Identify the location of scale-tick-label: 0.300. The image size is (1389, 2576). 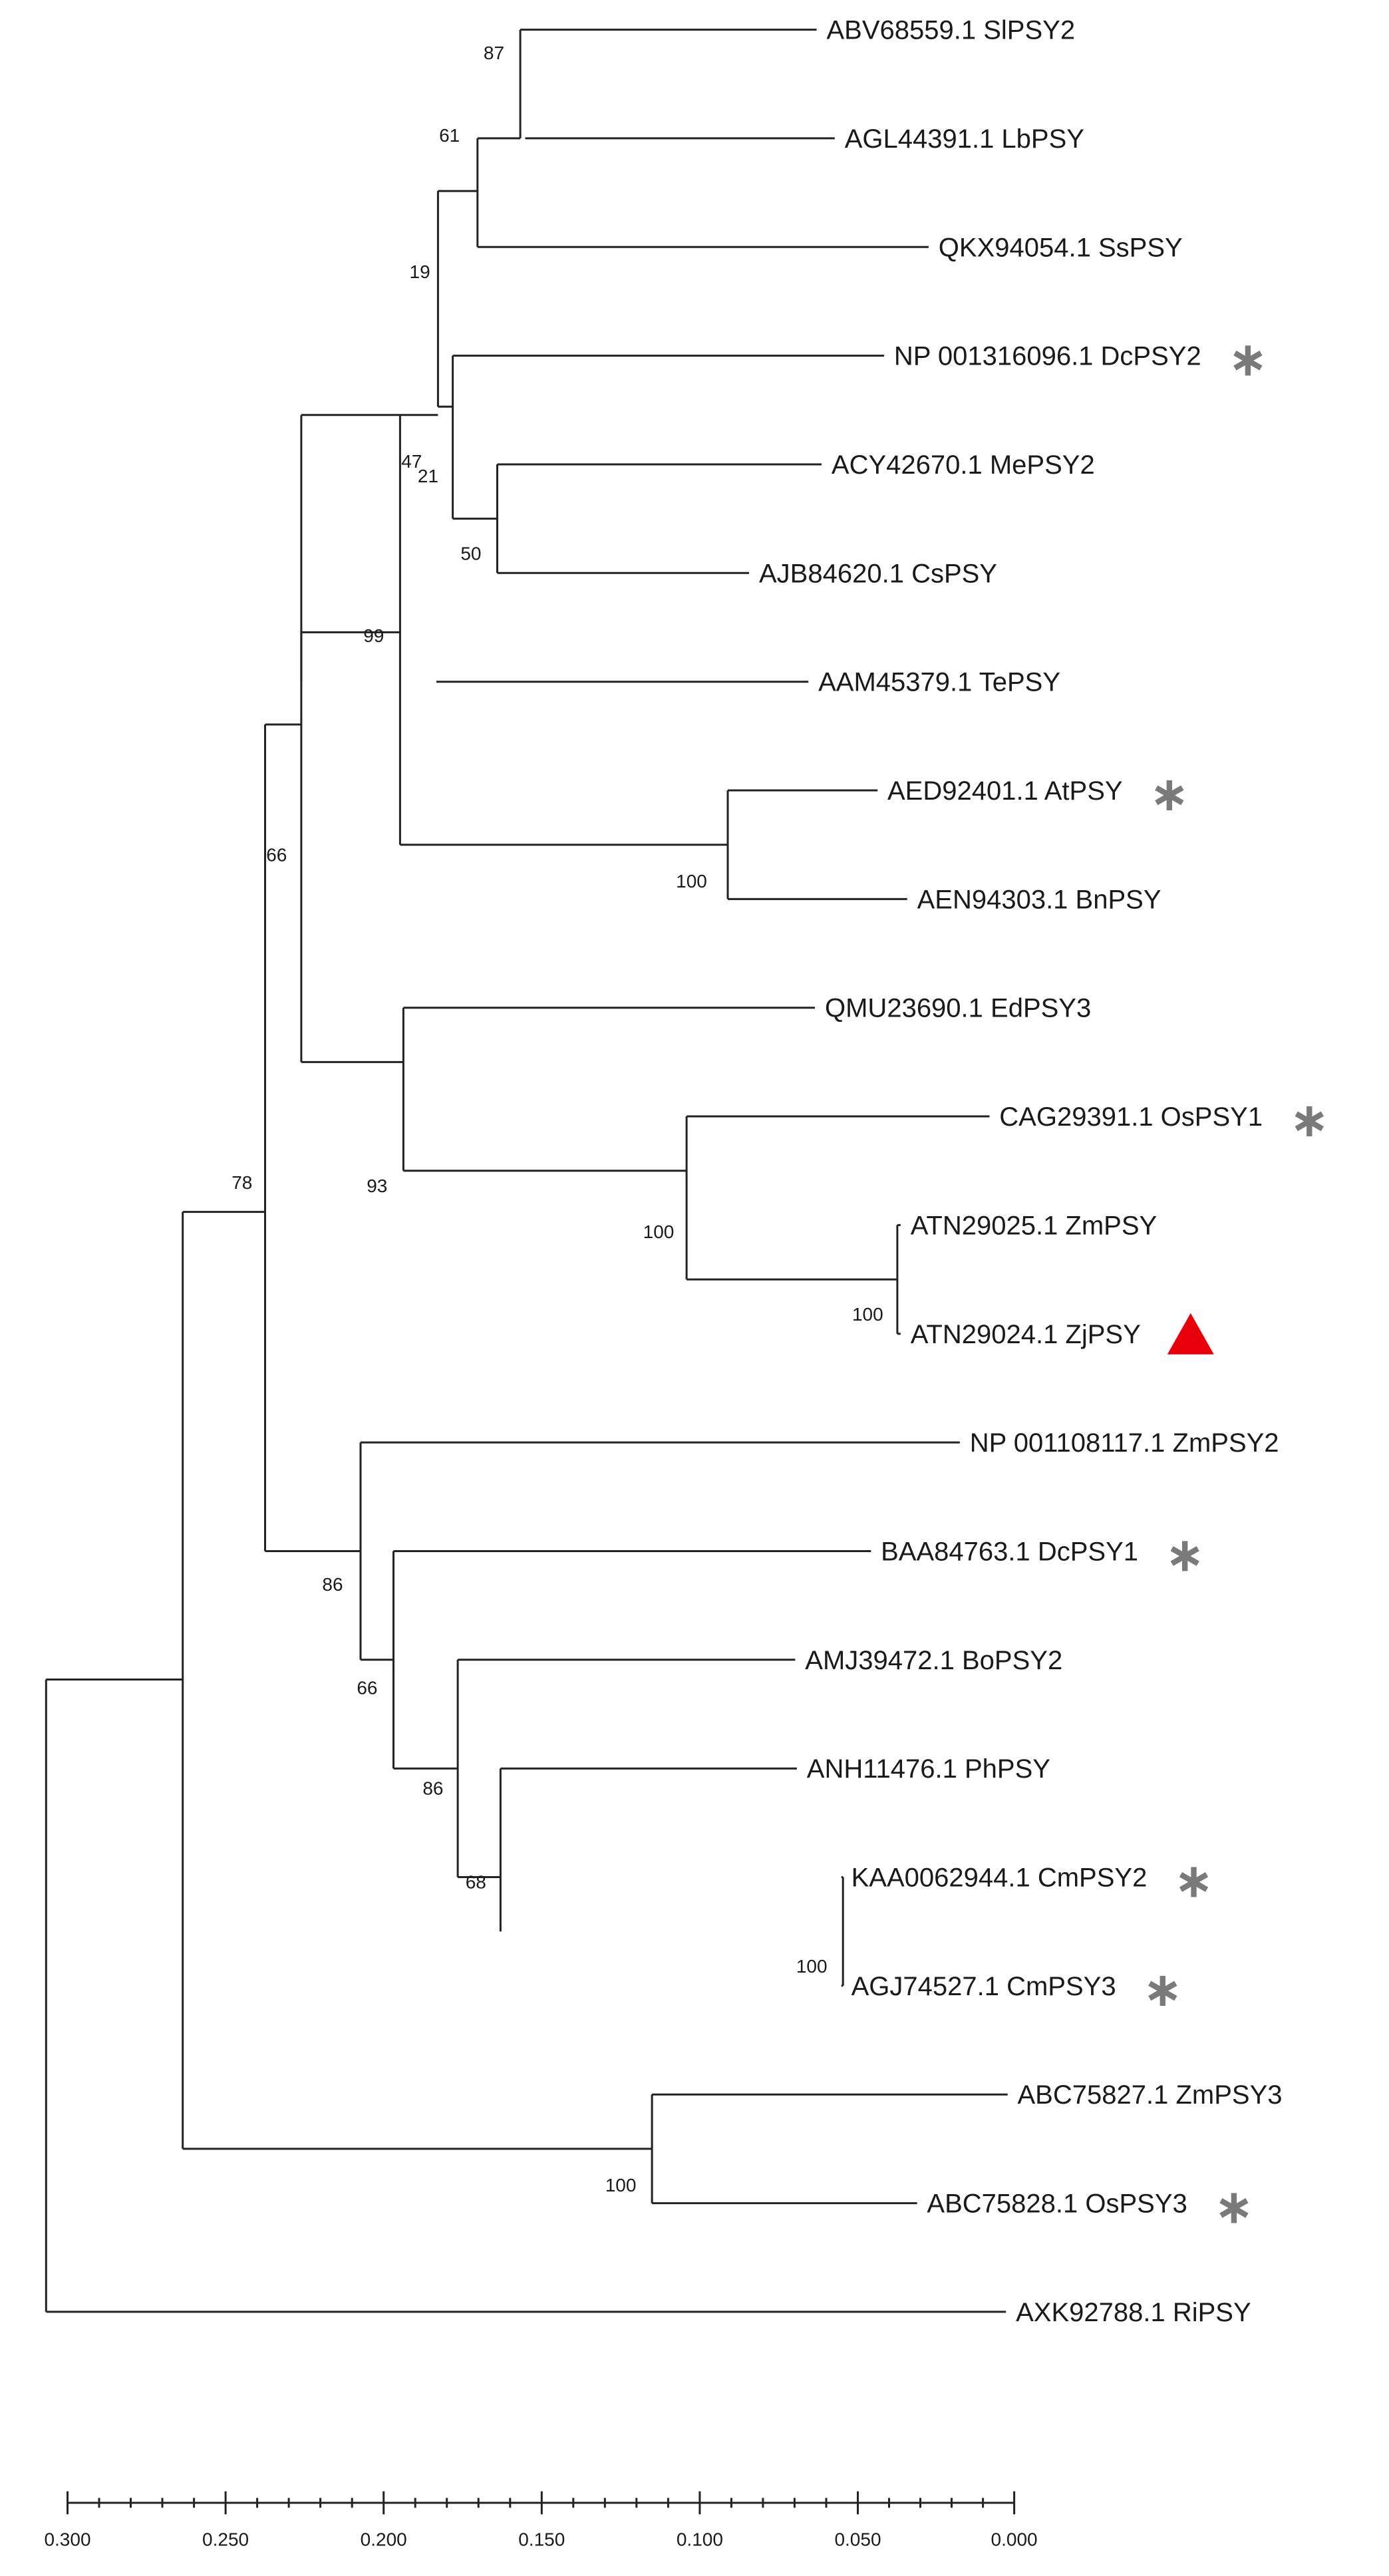
(67, 2539).